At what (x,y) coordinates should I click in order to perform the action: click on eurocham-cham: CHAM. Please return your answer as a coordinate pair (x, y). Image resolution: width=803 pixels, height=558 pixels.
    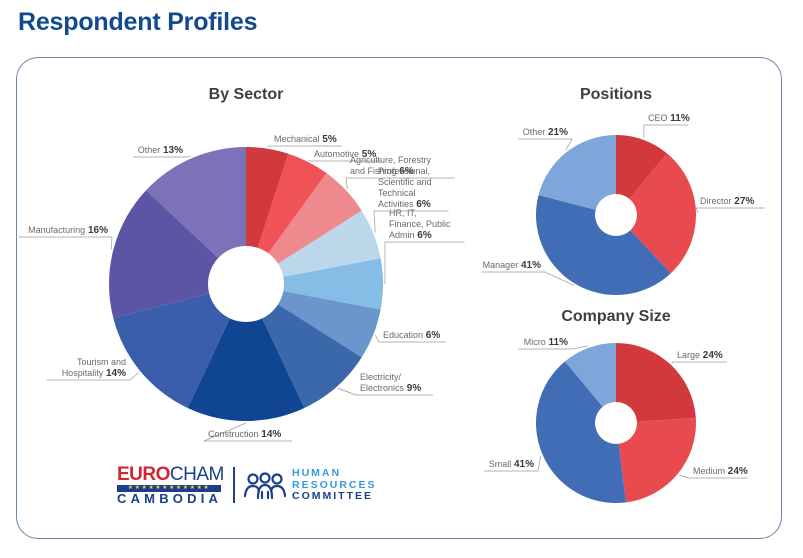
    Looking at the image, I should click on (196, 474).